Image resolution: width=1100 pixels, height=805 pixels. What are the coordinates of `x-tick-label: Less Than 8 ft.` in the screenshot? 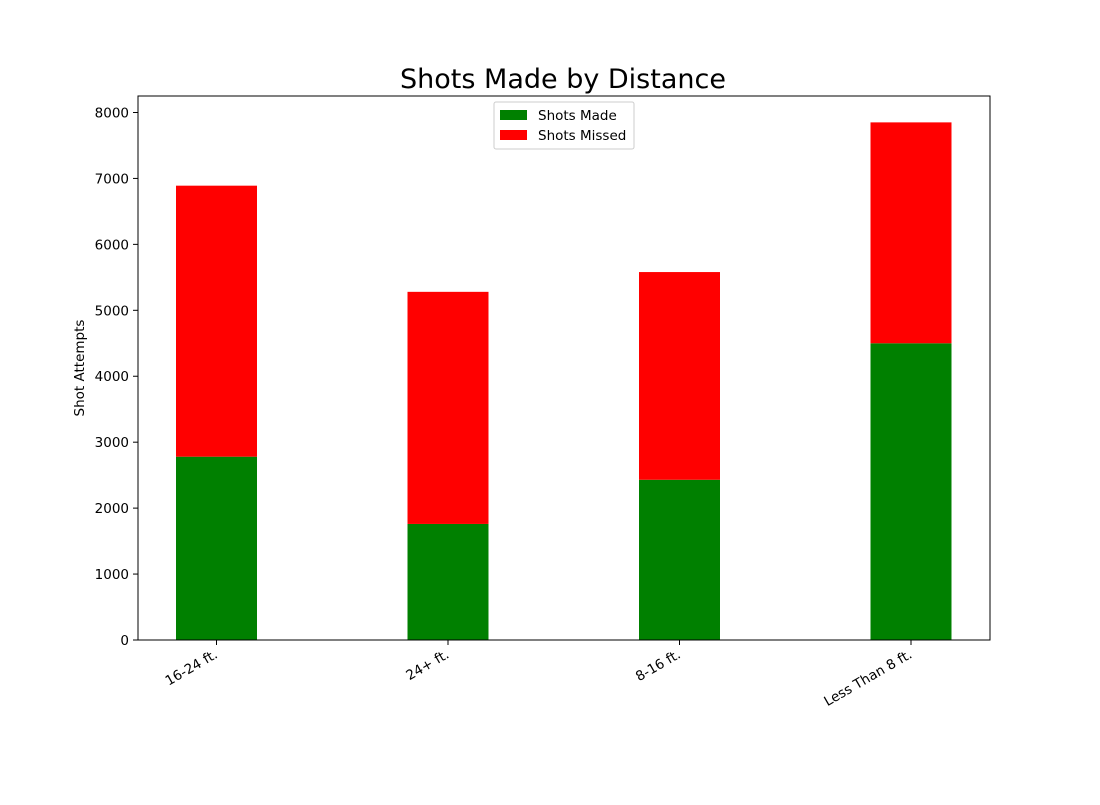 It's located at (868, 678).